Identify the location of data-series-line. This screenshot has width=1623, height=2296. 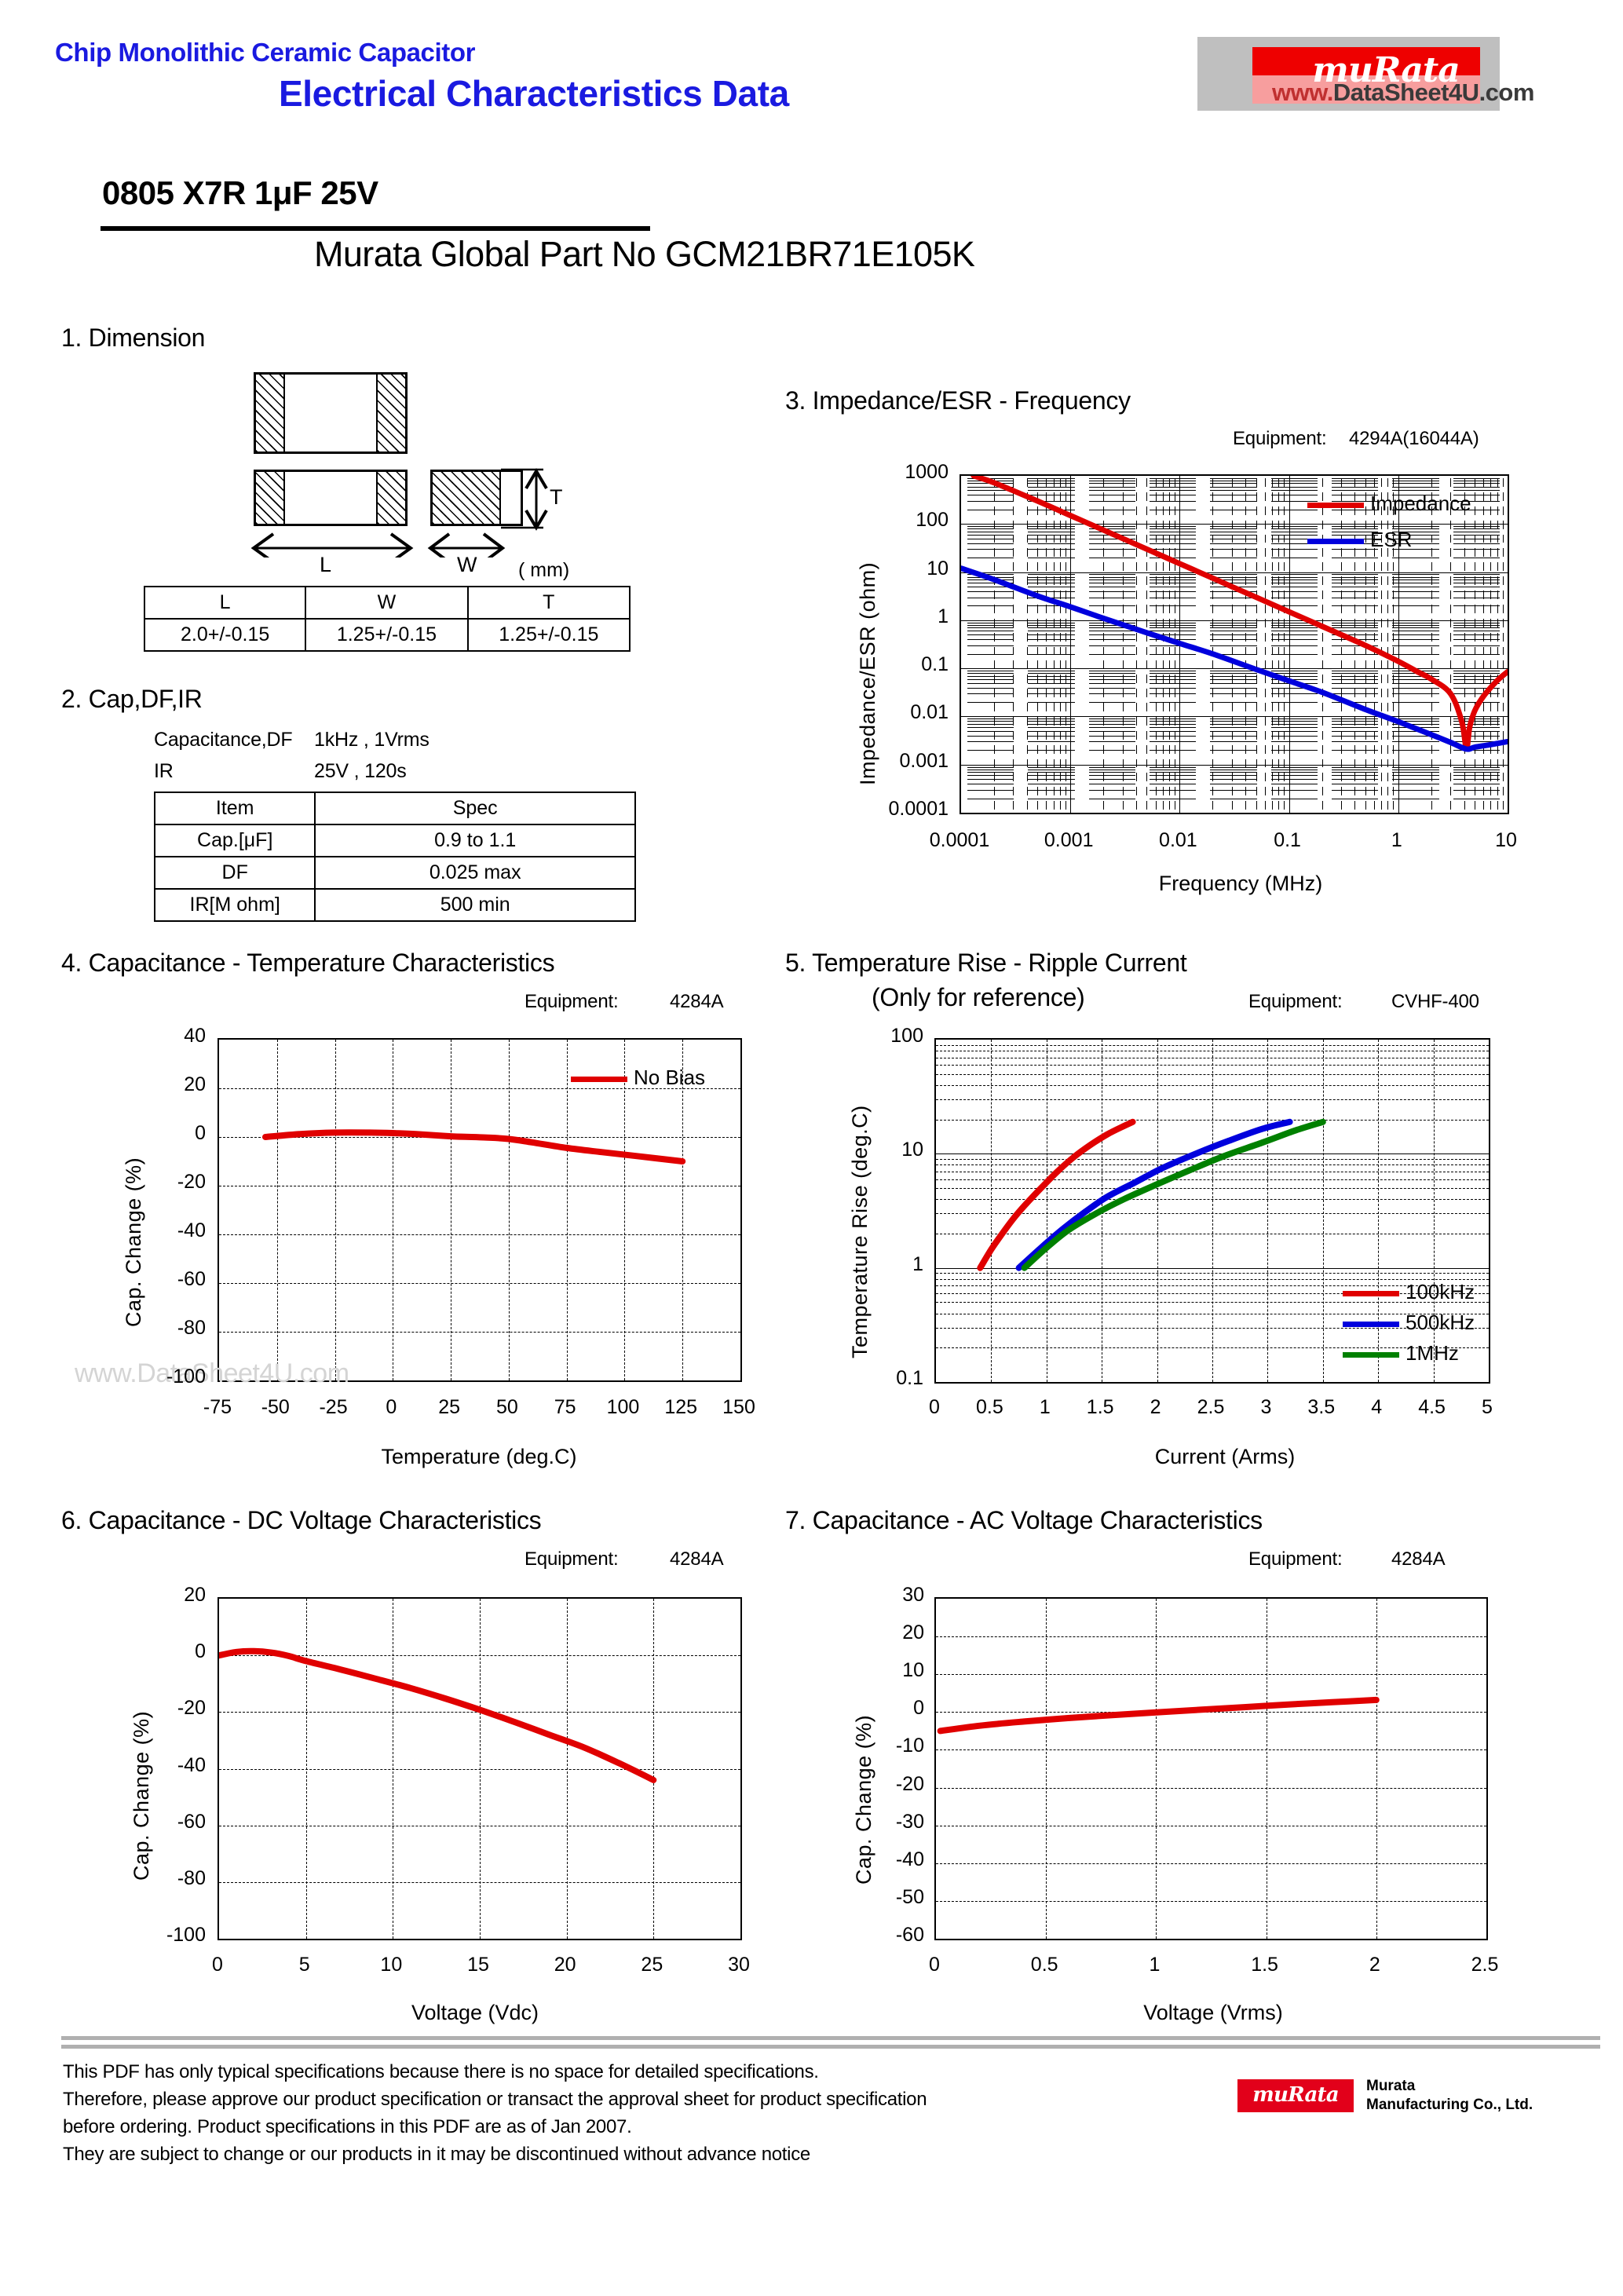
(1056, 1194).